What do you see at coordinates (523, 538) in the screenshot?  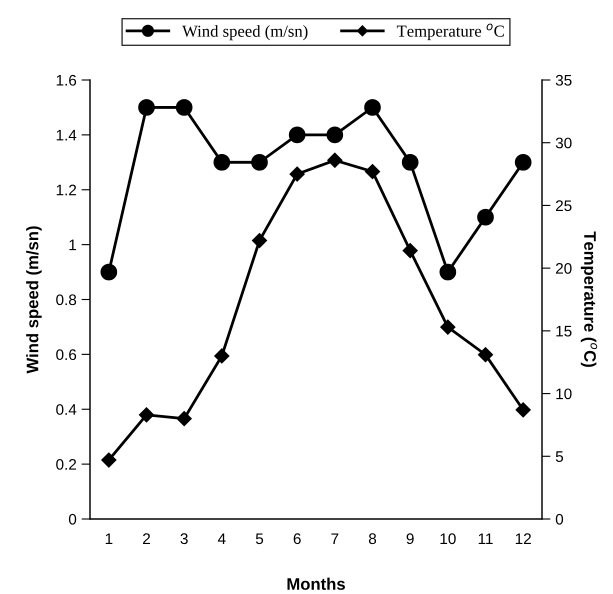 I see `x-tick-label: 12` at bounding box center [523, 538].